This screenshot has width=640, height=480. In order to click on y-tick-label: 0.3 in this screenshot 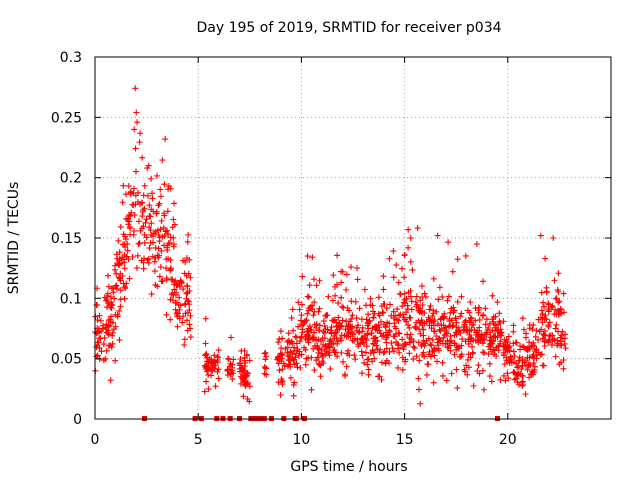, I will do `click(71, 58)`.